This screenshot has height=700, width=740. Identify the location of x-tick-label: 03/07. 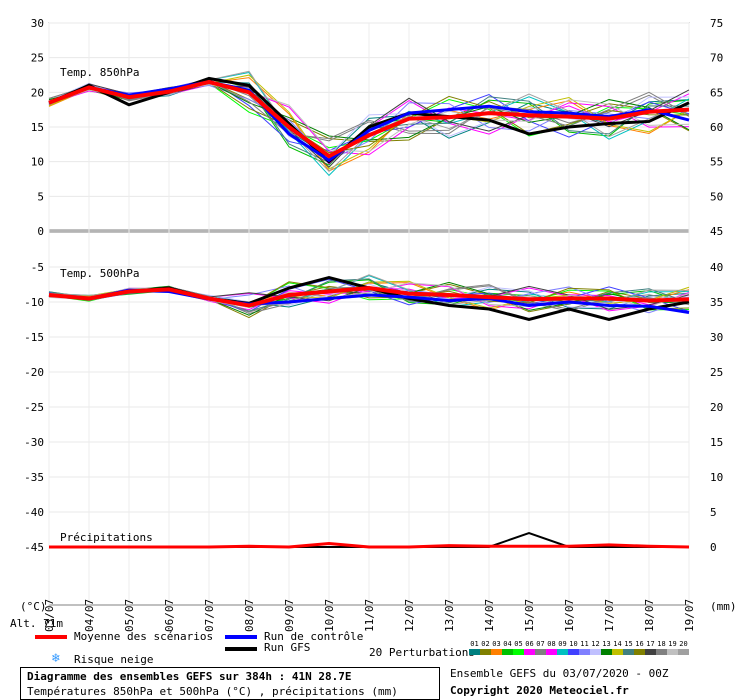
(49, 615).